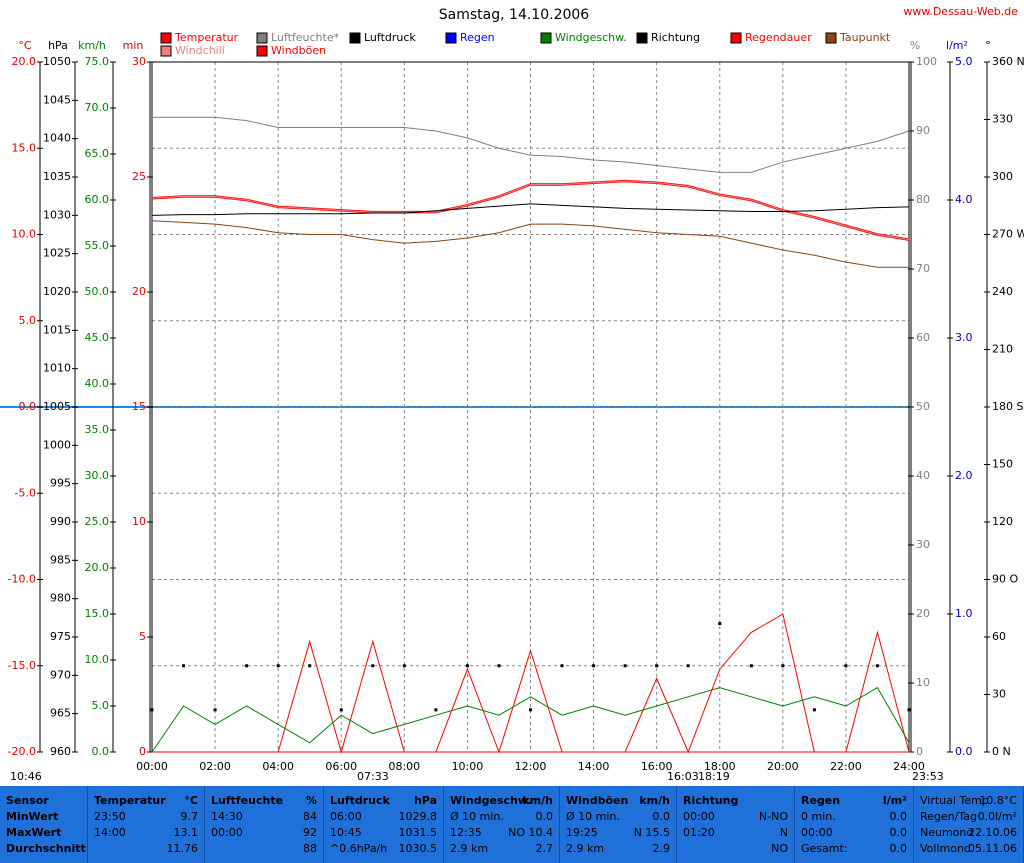 The image size is (1024, 863). Describe the element at coordinates (661, 848) in the screenshot. I see `cell-right: 2.9` at that location.